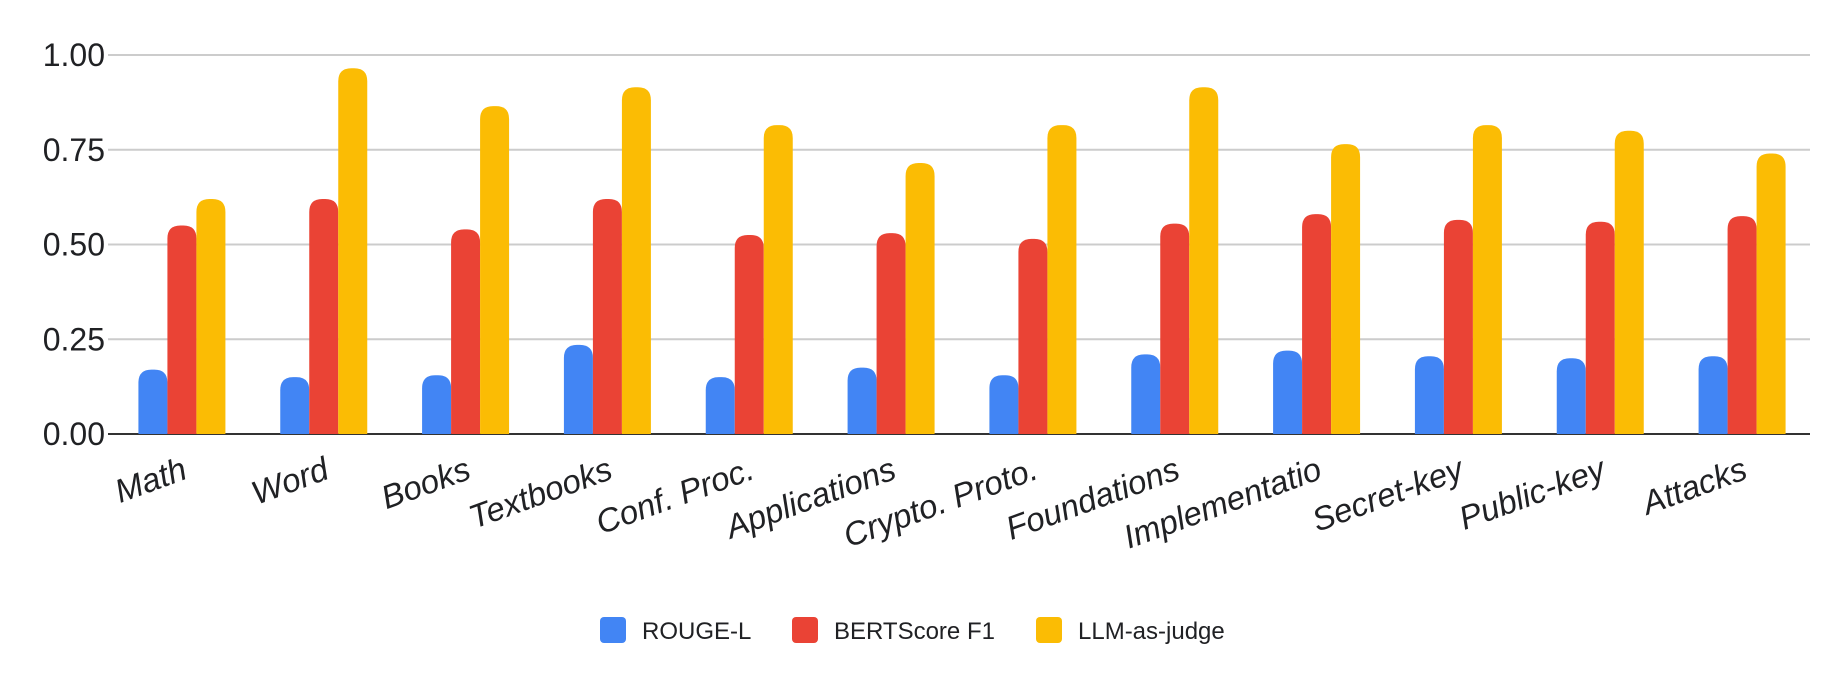 The height and width of the screenshot is (680, 1831). What do you see at coordinates (862, 400) in the screenshot?
I see `bar-rouge-l-applications` at bounding box center [862, 400].